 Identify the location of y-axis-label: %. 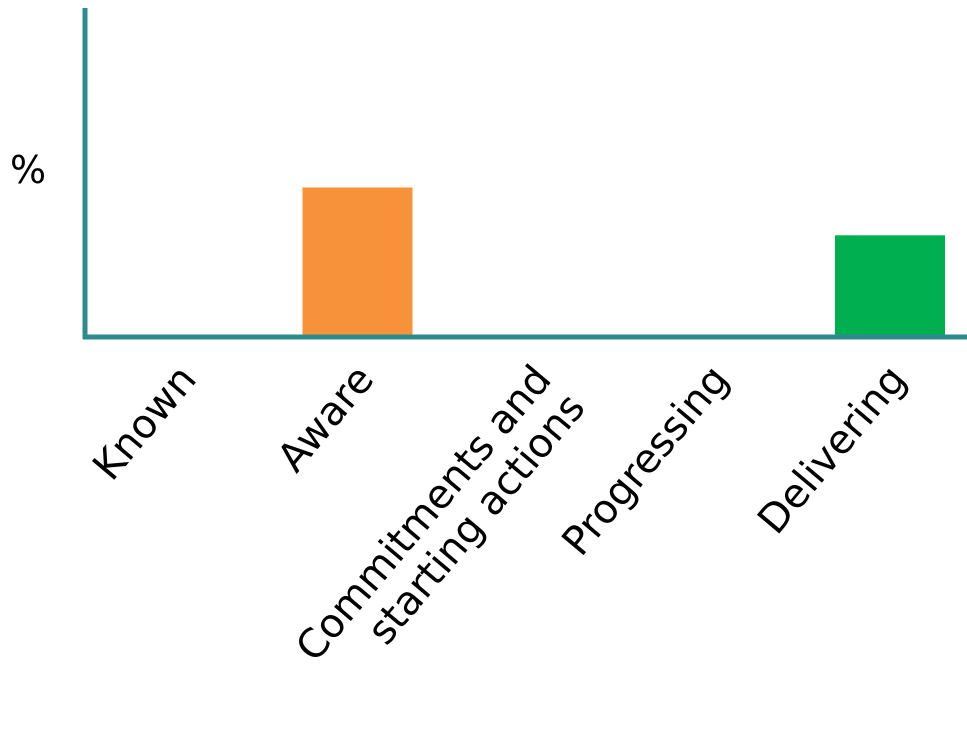
(28, 170).